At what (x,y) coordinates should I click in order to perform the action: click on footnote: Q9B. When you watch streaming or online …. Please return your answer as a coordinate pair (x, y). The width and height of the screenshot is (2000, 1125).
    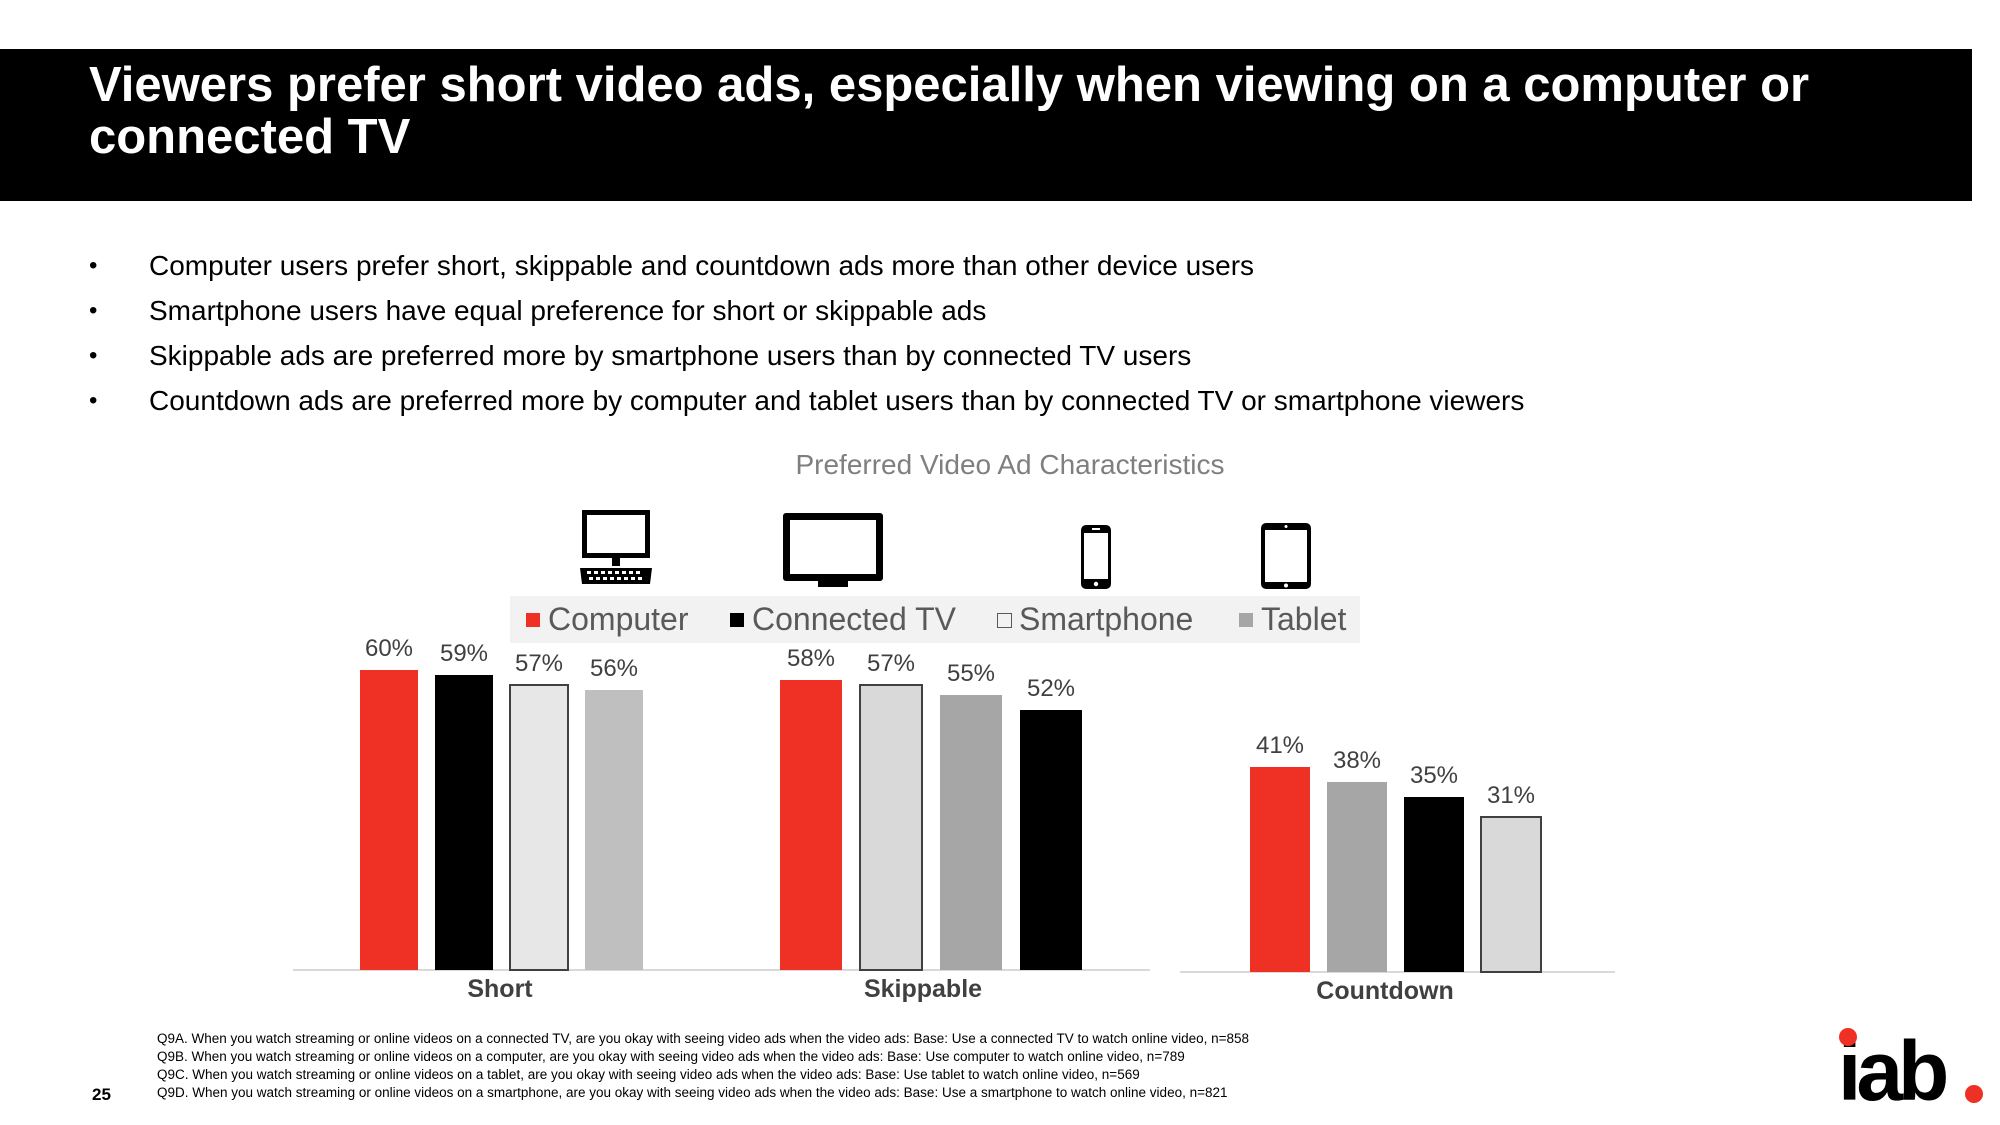
    Looking at the image, I should click on (671, 1056).